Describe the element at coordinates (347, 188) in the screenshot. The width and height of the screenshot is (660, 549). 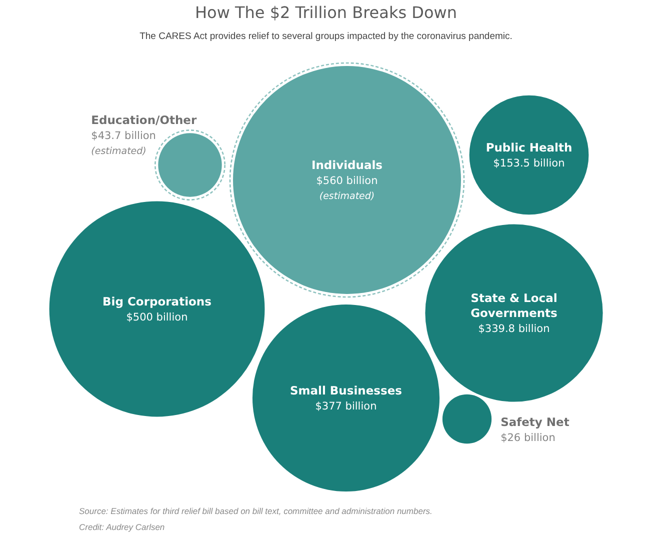
I see `data-label: $560 billion (estimated)` at that location.